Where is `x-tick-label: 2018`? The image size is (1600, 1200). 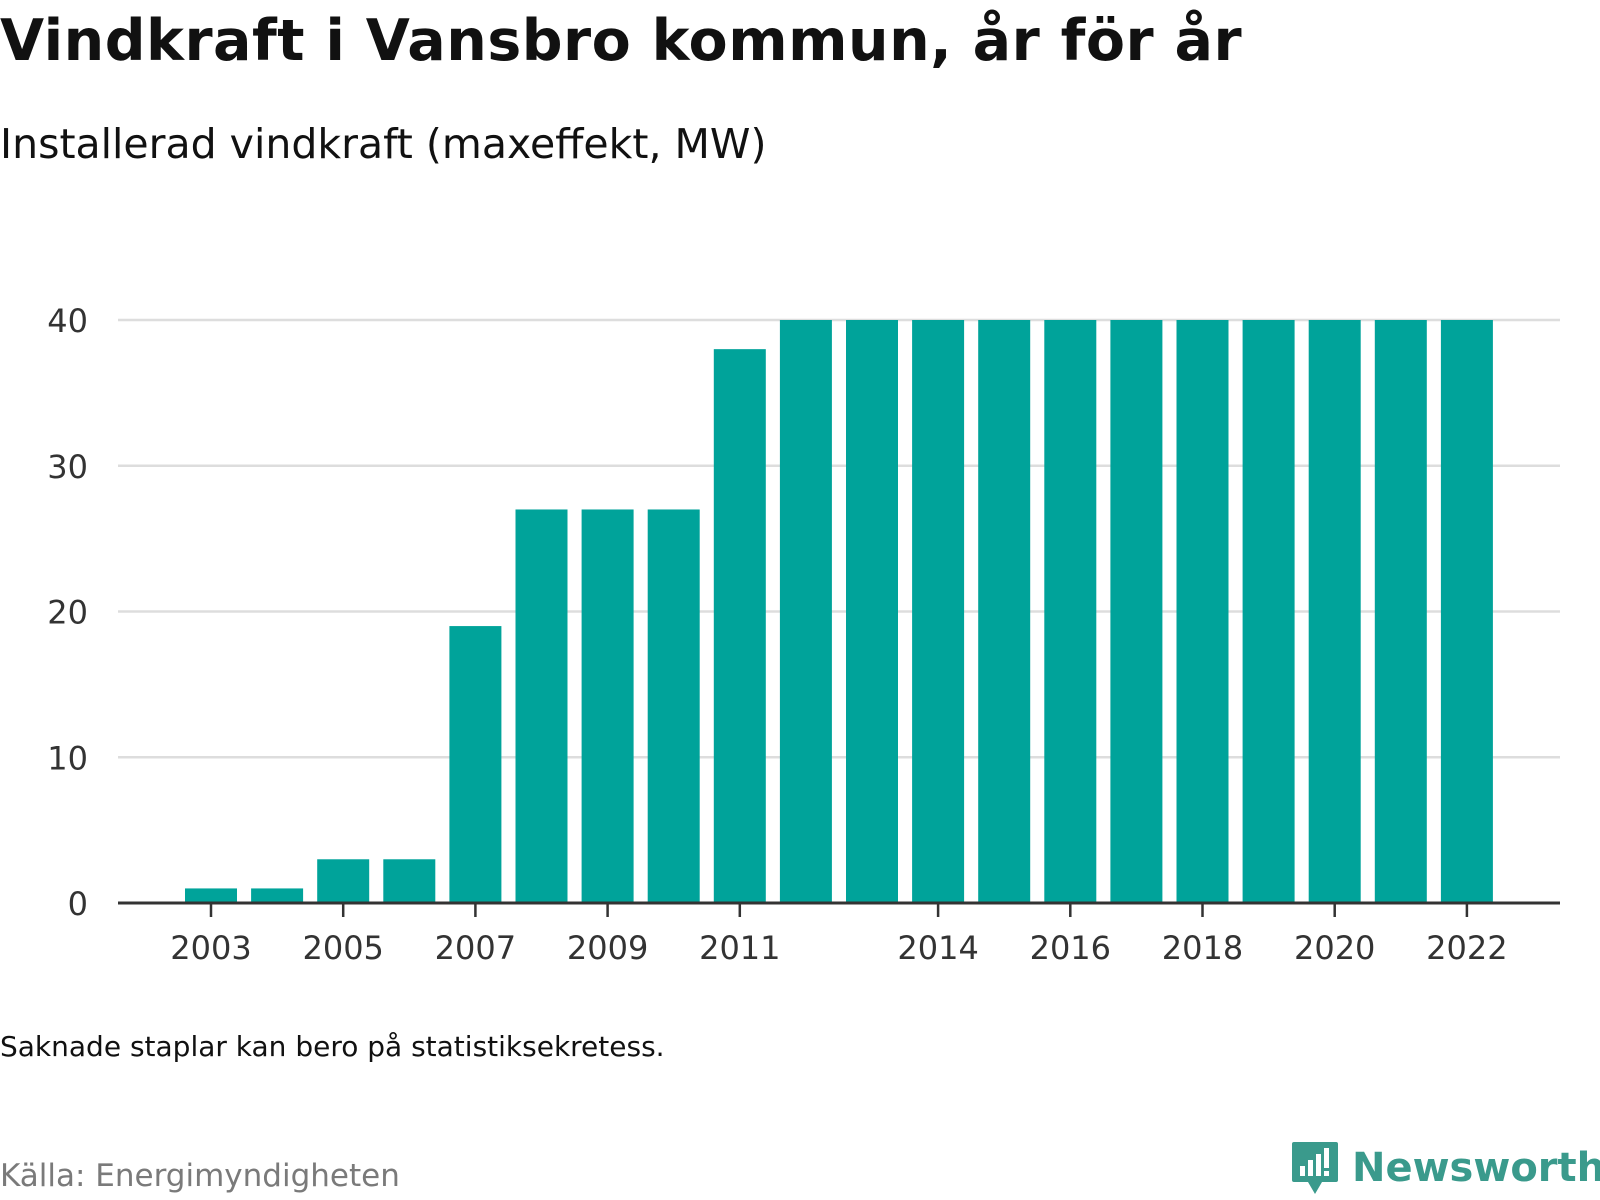 x-tick-label: 2018 is located at coordinates (1202, 948).